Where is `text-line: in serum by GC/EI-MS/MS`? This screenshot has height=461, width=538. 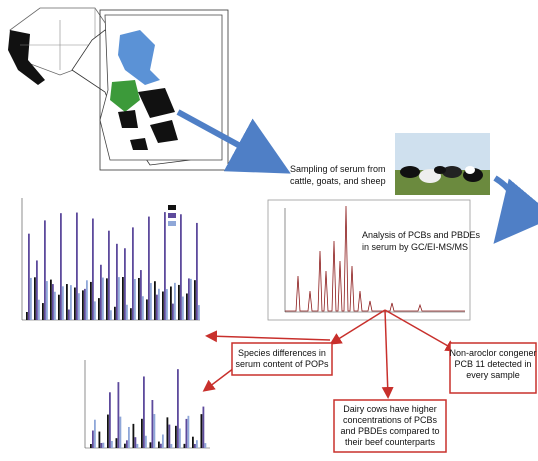 text-line: in serum by GC/EI-MS/MS is located at coordinates (415, 247).